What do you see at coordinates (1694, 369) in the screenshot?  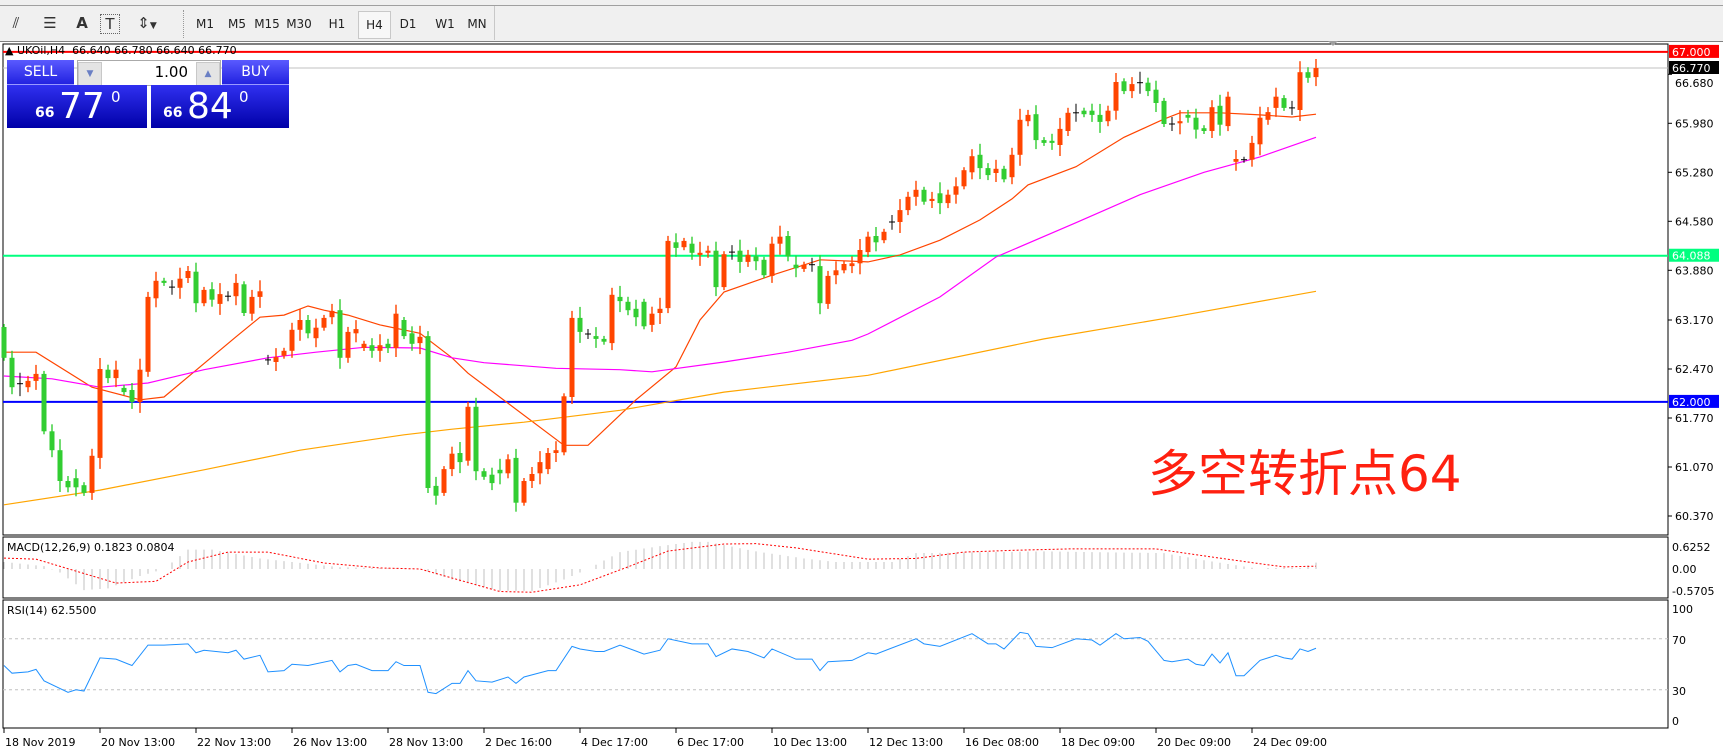 I see `price-axis-label: 62.470` at bounding box center [1694, 369].